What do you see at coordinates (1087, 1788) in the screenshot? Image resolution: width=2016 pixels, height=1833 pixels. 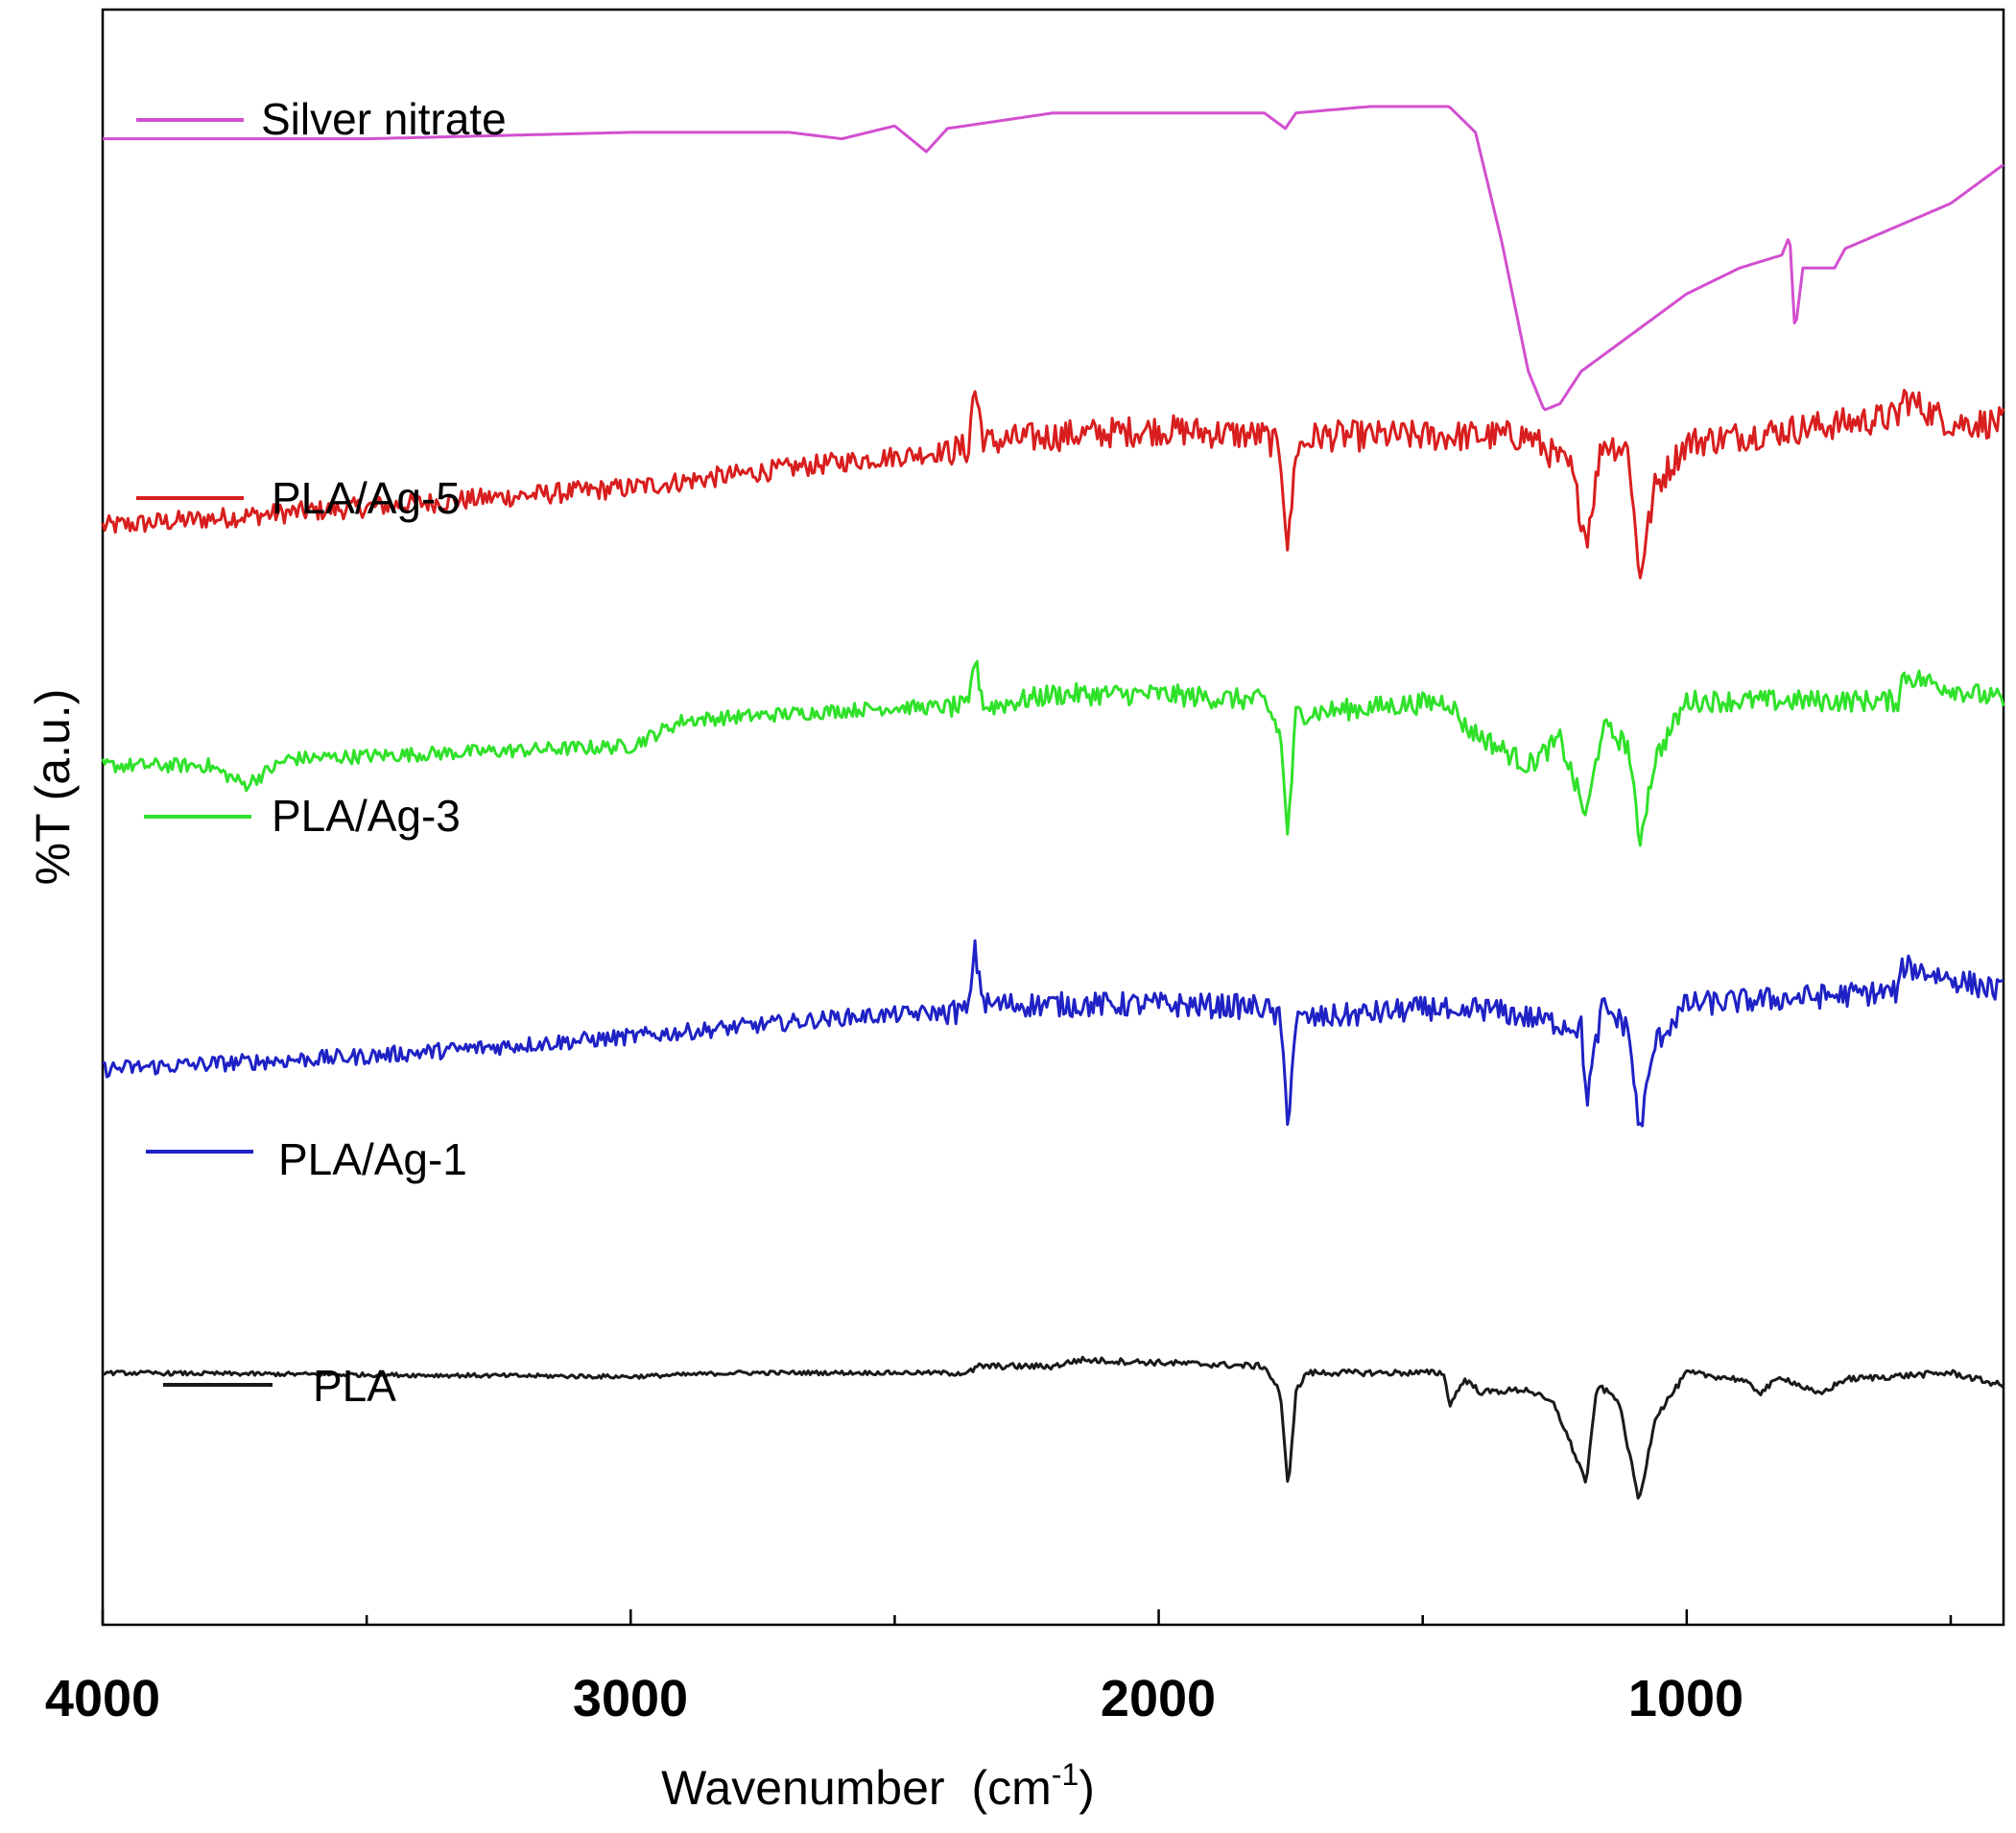 I see `x-axis-title-close: )` at bounding box center [1087, 1788].